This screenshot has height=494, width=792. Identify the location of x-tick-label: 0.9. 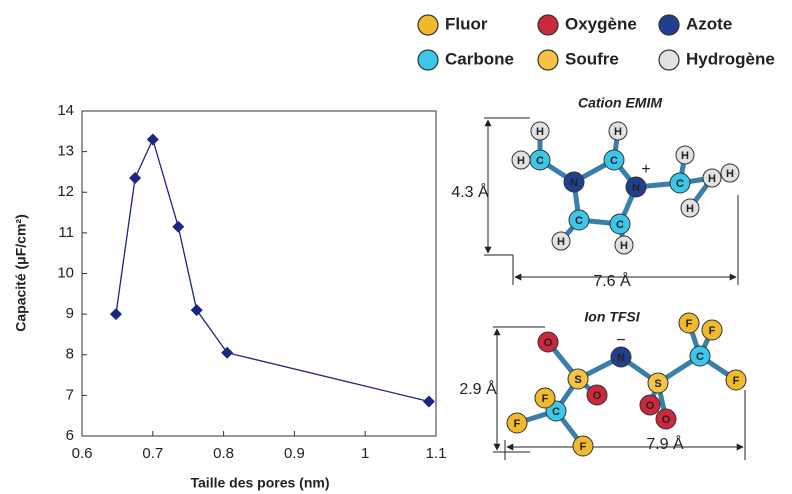
(294, 453).